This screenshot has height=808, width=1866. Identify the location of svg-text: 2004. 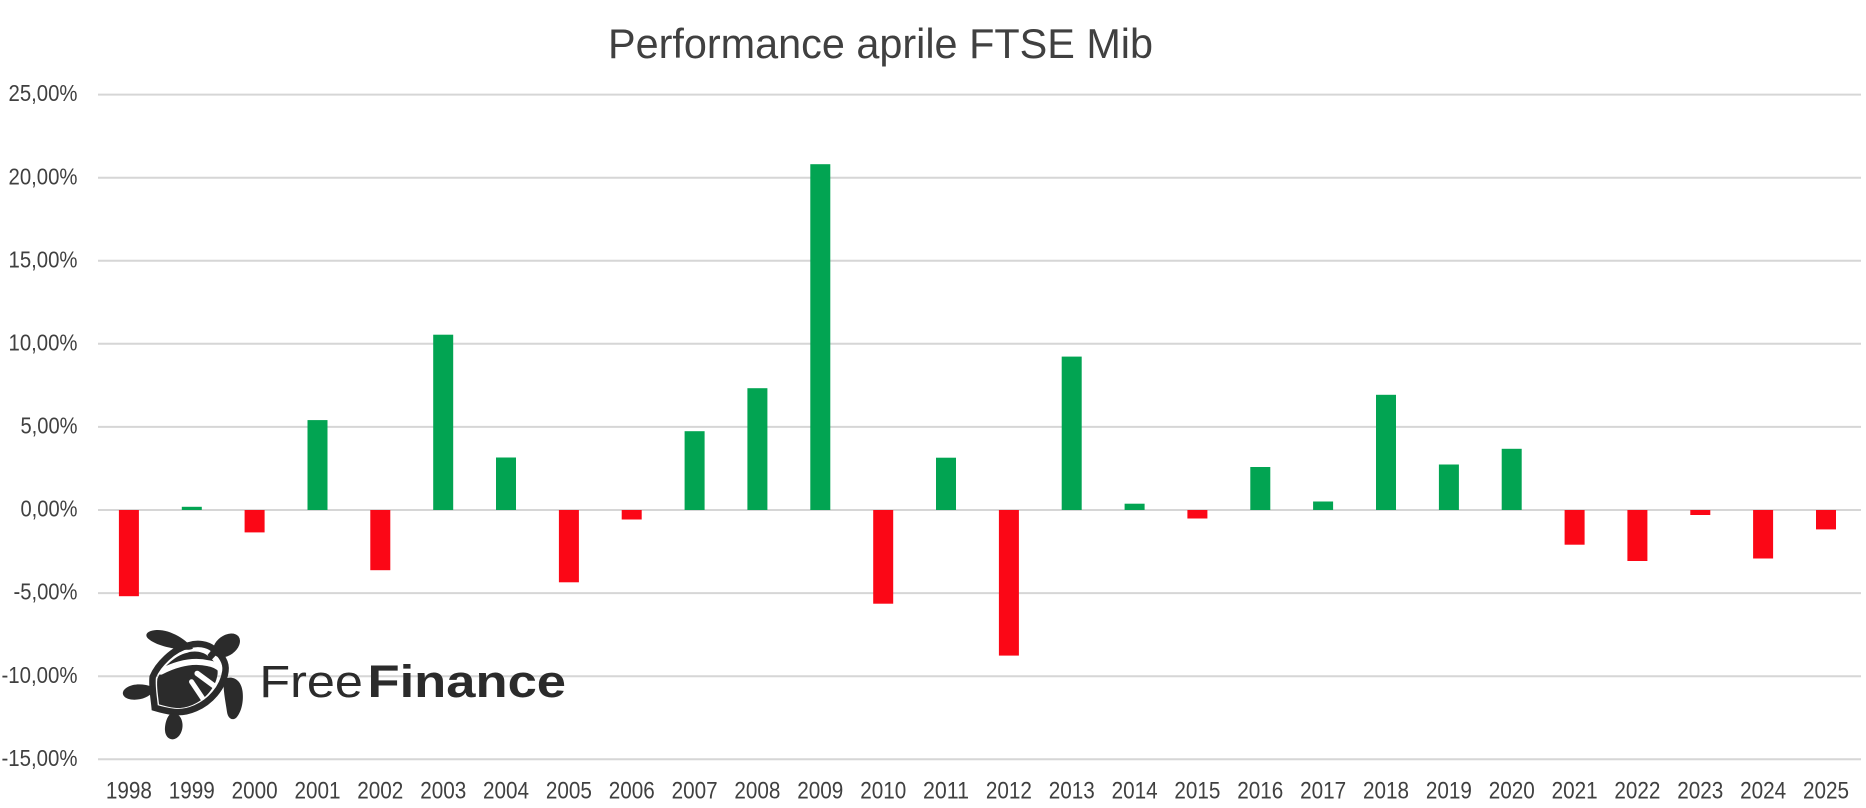
(506, 790).